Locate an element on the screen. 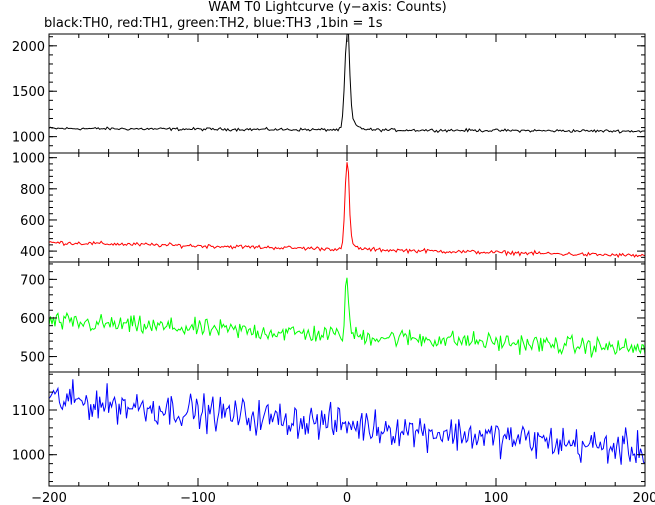 The width and height of the screenshot is (655, 505). y-tick-label: 700 is located at coordinates (32, 280).